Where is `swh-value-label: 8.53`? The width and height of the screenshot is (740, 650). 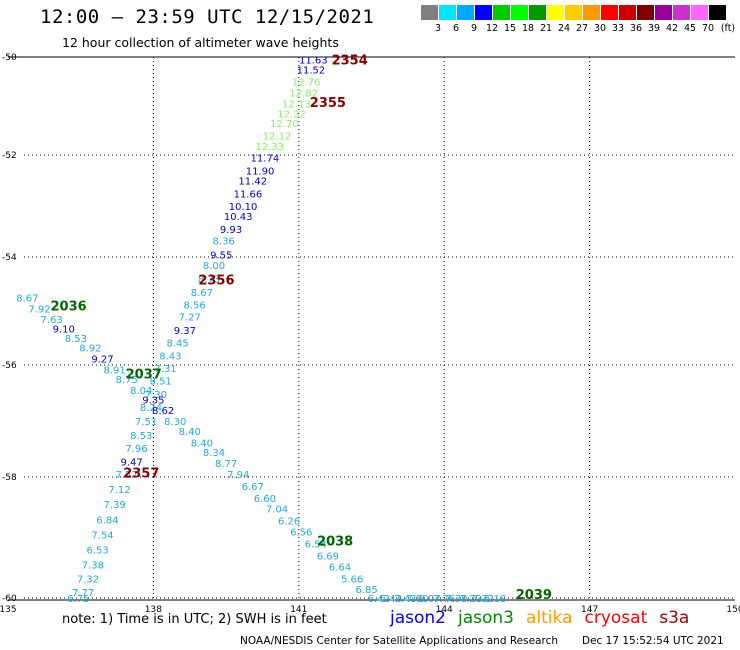
swh-value-label: 8.53 is located at coordinates (76, 339).